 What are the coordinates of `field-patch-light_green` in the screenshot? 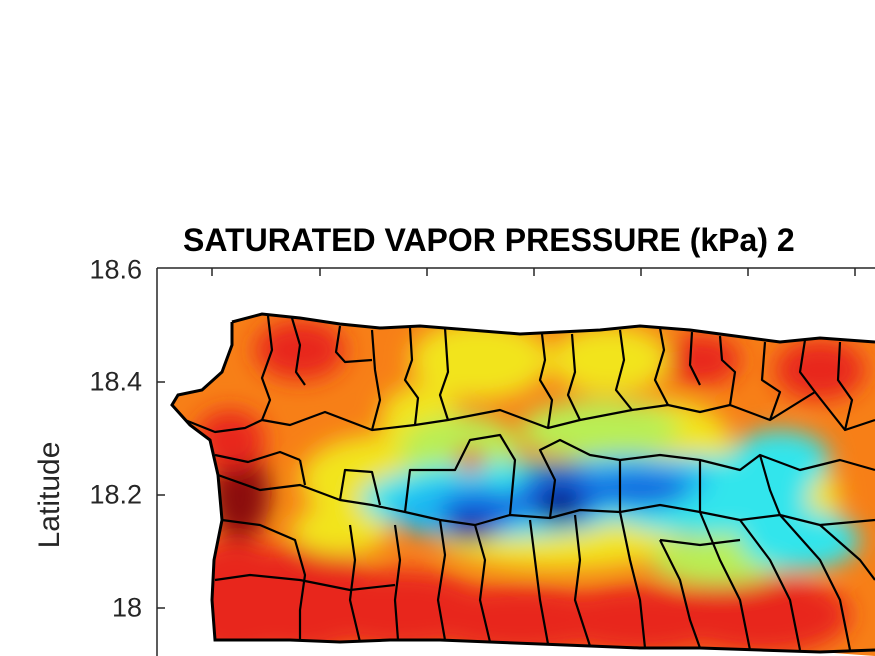 It's located at (600, 430).